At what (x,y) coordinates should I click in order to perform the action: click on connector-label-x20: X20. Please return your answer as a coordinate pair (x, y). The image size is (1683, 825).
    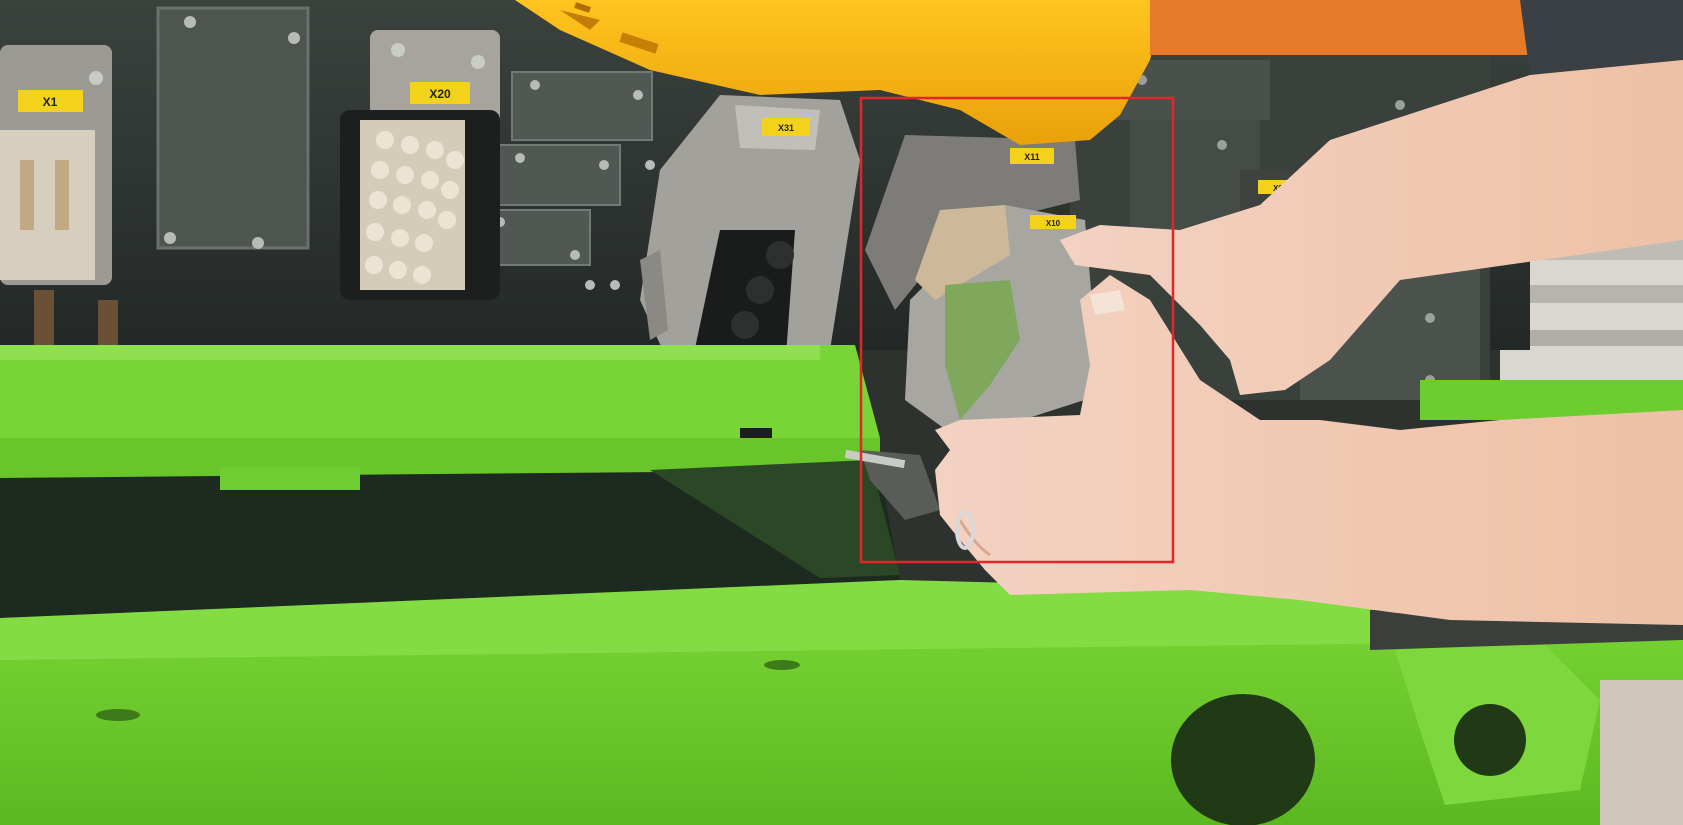
    Looking at the image, I should click on (440, 94).